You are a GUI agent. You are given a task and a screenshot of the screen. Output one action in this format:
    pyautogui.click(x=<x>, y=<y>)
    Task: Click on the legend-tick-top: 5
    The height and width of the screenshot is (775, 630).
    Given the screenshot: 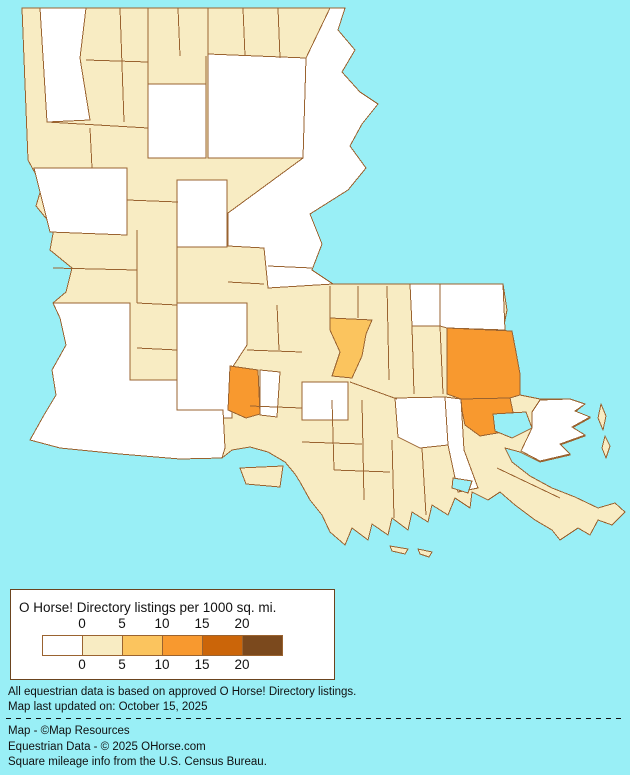 What is the action you would take?
    pyautogui.click(x=122, y=623)
    